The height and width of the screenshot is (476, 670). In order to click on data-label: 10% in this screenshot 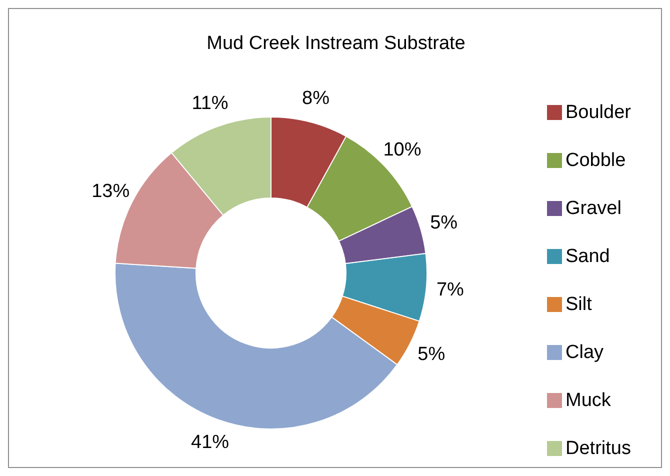, I will do `click(402, 149)`.